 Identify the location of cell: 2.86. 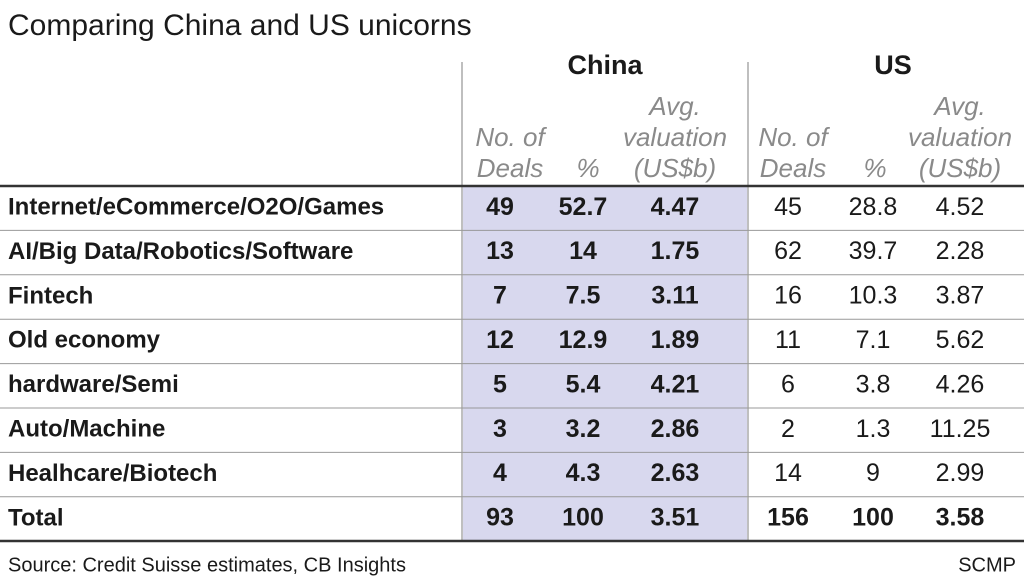
(675, 429).